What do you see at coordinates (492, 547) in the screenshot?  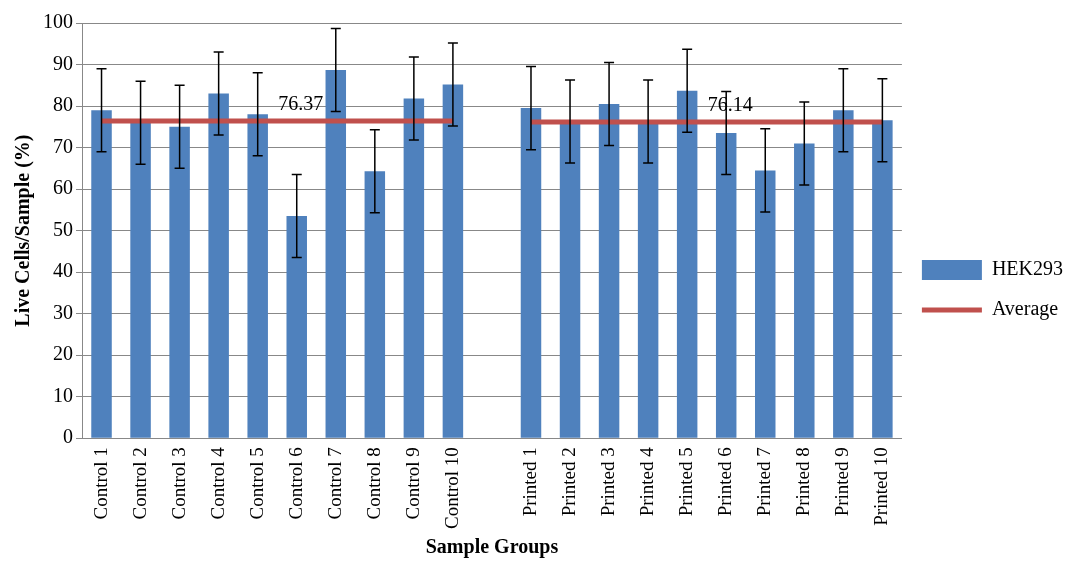 I see `x-axis-title: Sample Groups` at bounding box center [492, 547].